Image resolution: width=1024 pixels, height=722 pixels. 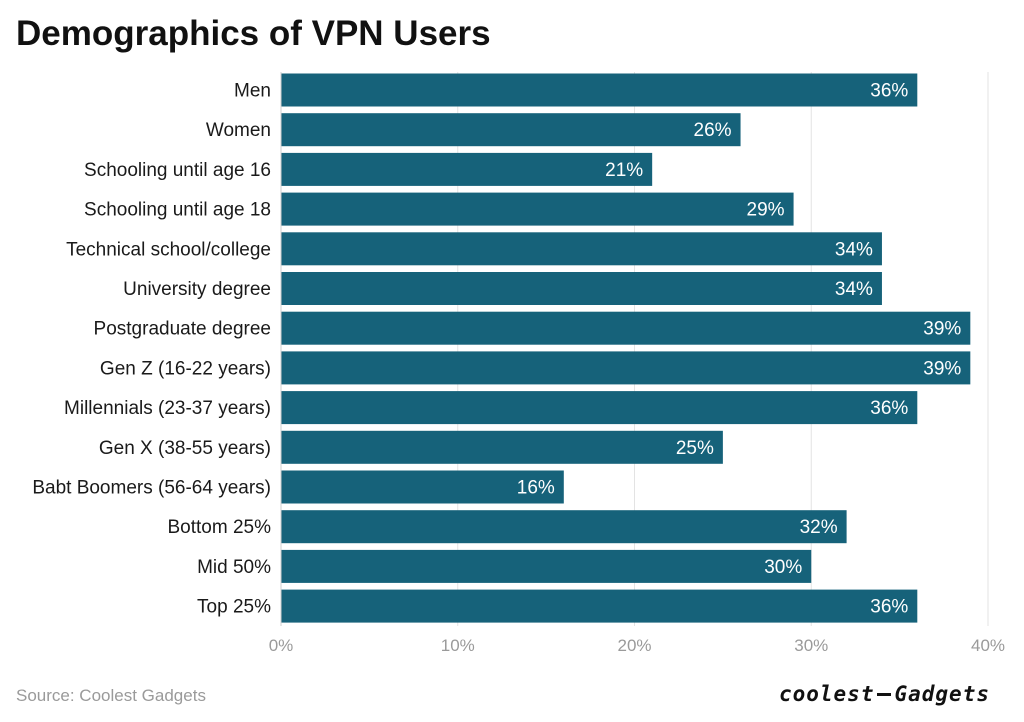 What do you see at coordinates (766, 210) in the screenshot?
I see `data-label: 29%` at bounding box center [766, 210].